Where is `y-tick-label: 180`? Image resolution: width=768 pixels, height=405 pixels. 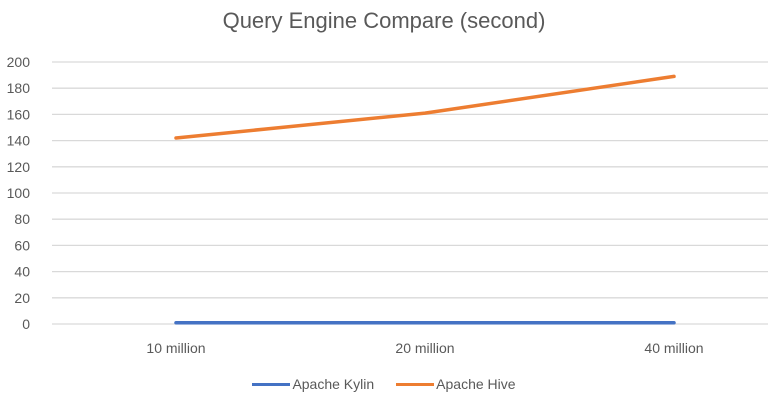
y-tick-label: 180 is located at coordinates (19, 88).